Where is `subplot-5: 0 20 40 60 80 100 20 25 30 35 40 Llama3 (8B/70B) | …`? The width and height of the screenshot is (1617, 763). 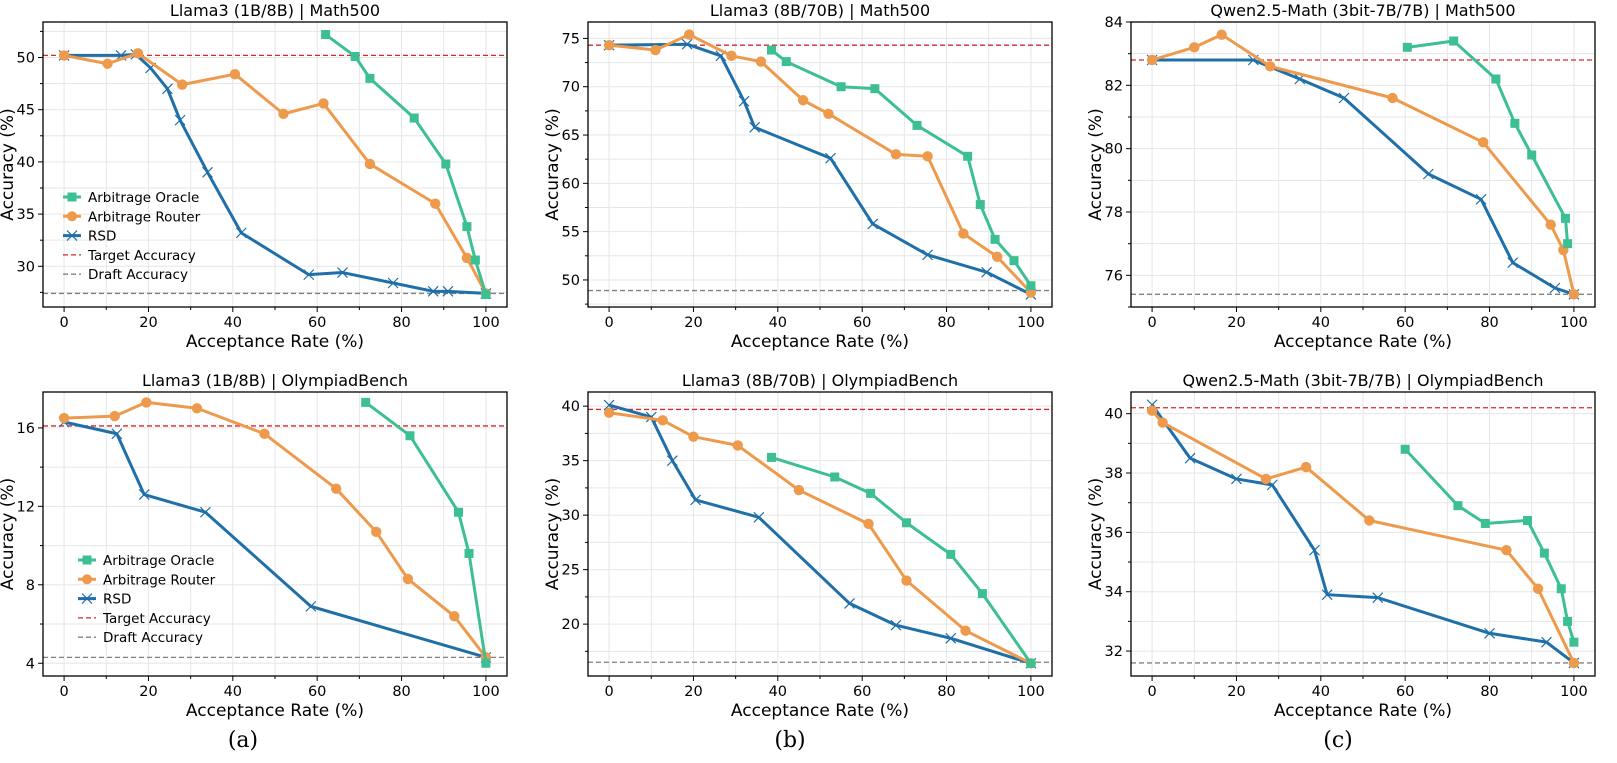
subplot-5: 0 20 40 60 80 100 20 25 30 35 40 Llama3 (8B/70B) | … is located at coordinates (798, 546).